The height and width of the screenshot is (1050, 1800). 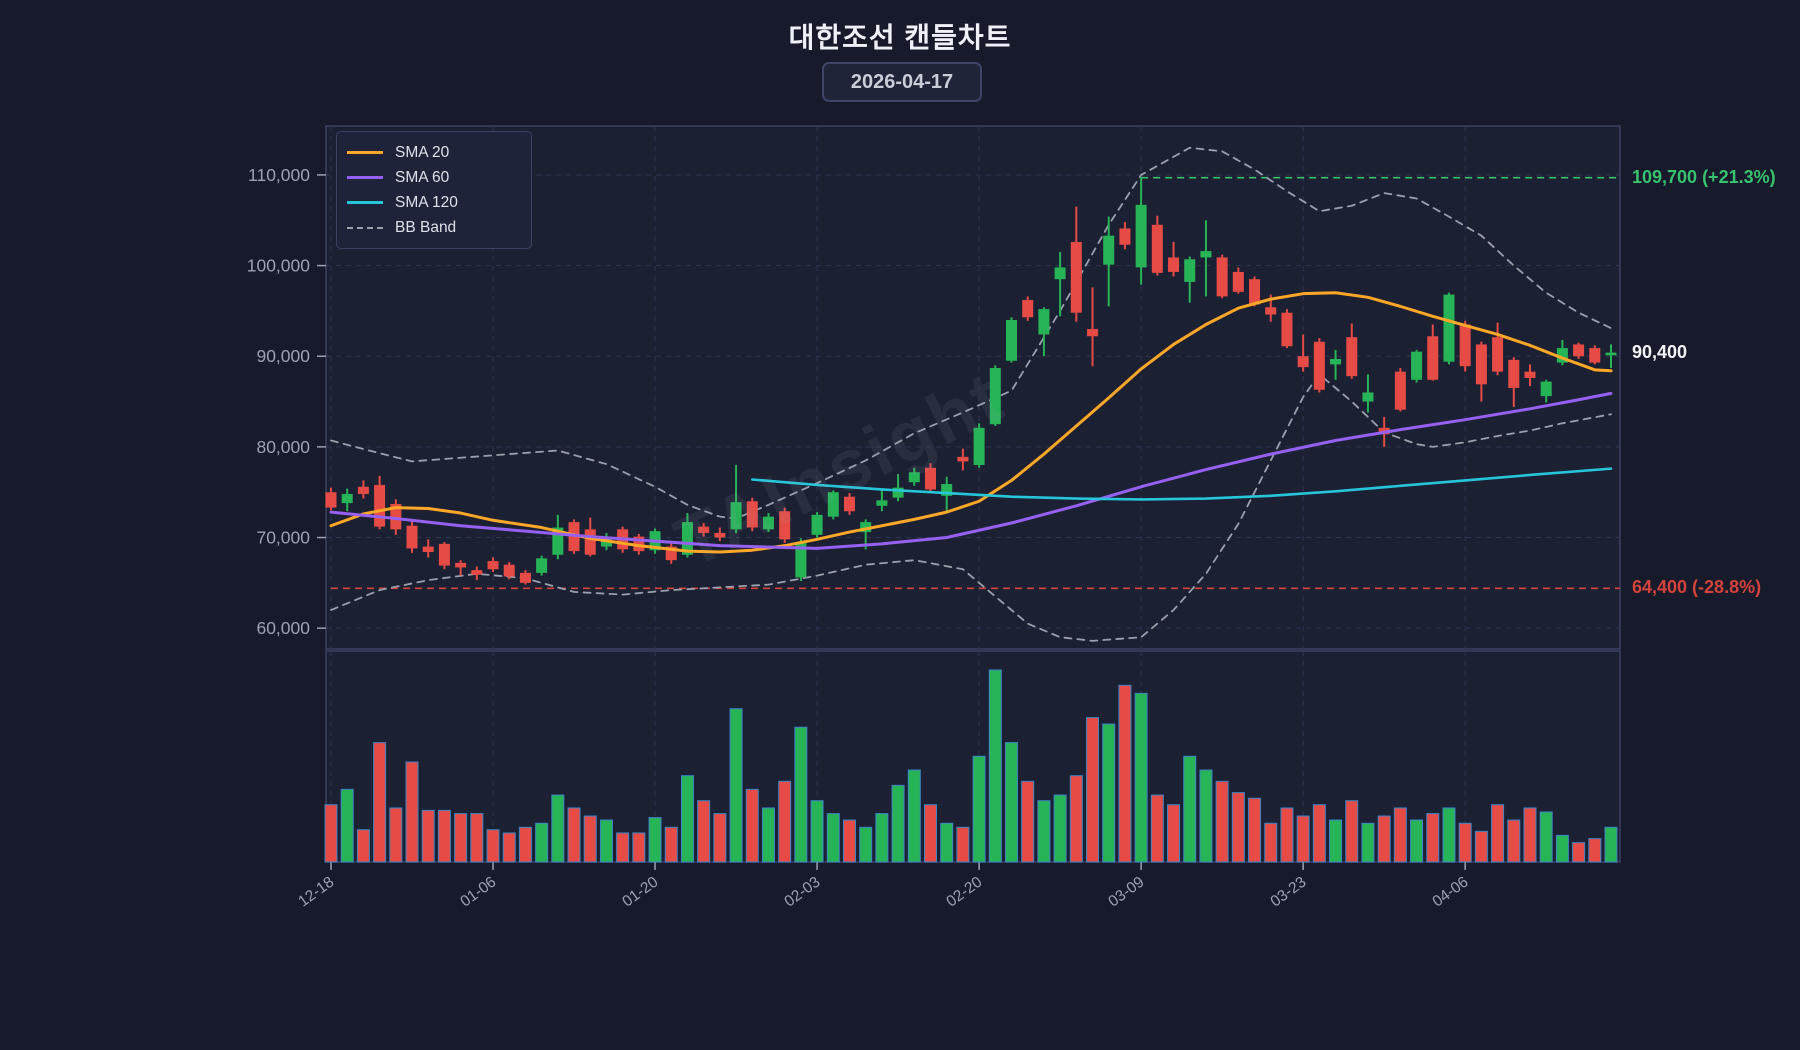 I want to click on legend-label: SMA 60, so click(x=422, y=177).